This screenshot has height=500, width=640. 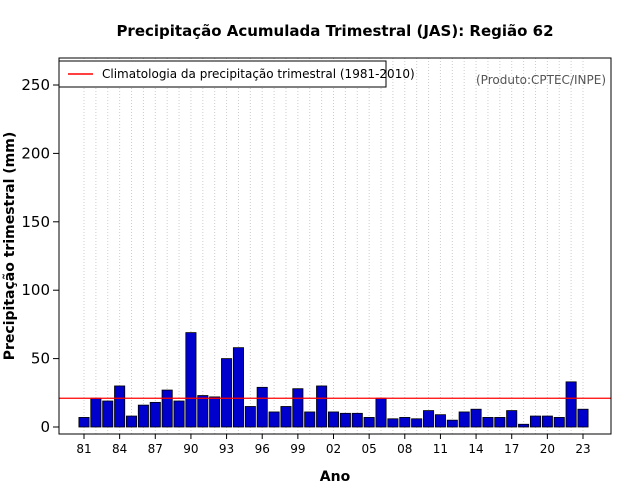 What do you see at coordinates (35, 290) in the screenshot?
I see `y-tick-label: 100` at bounding box center [35, 290].